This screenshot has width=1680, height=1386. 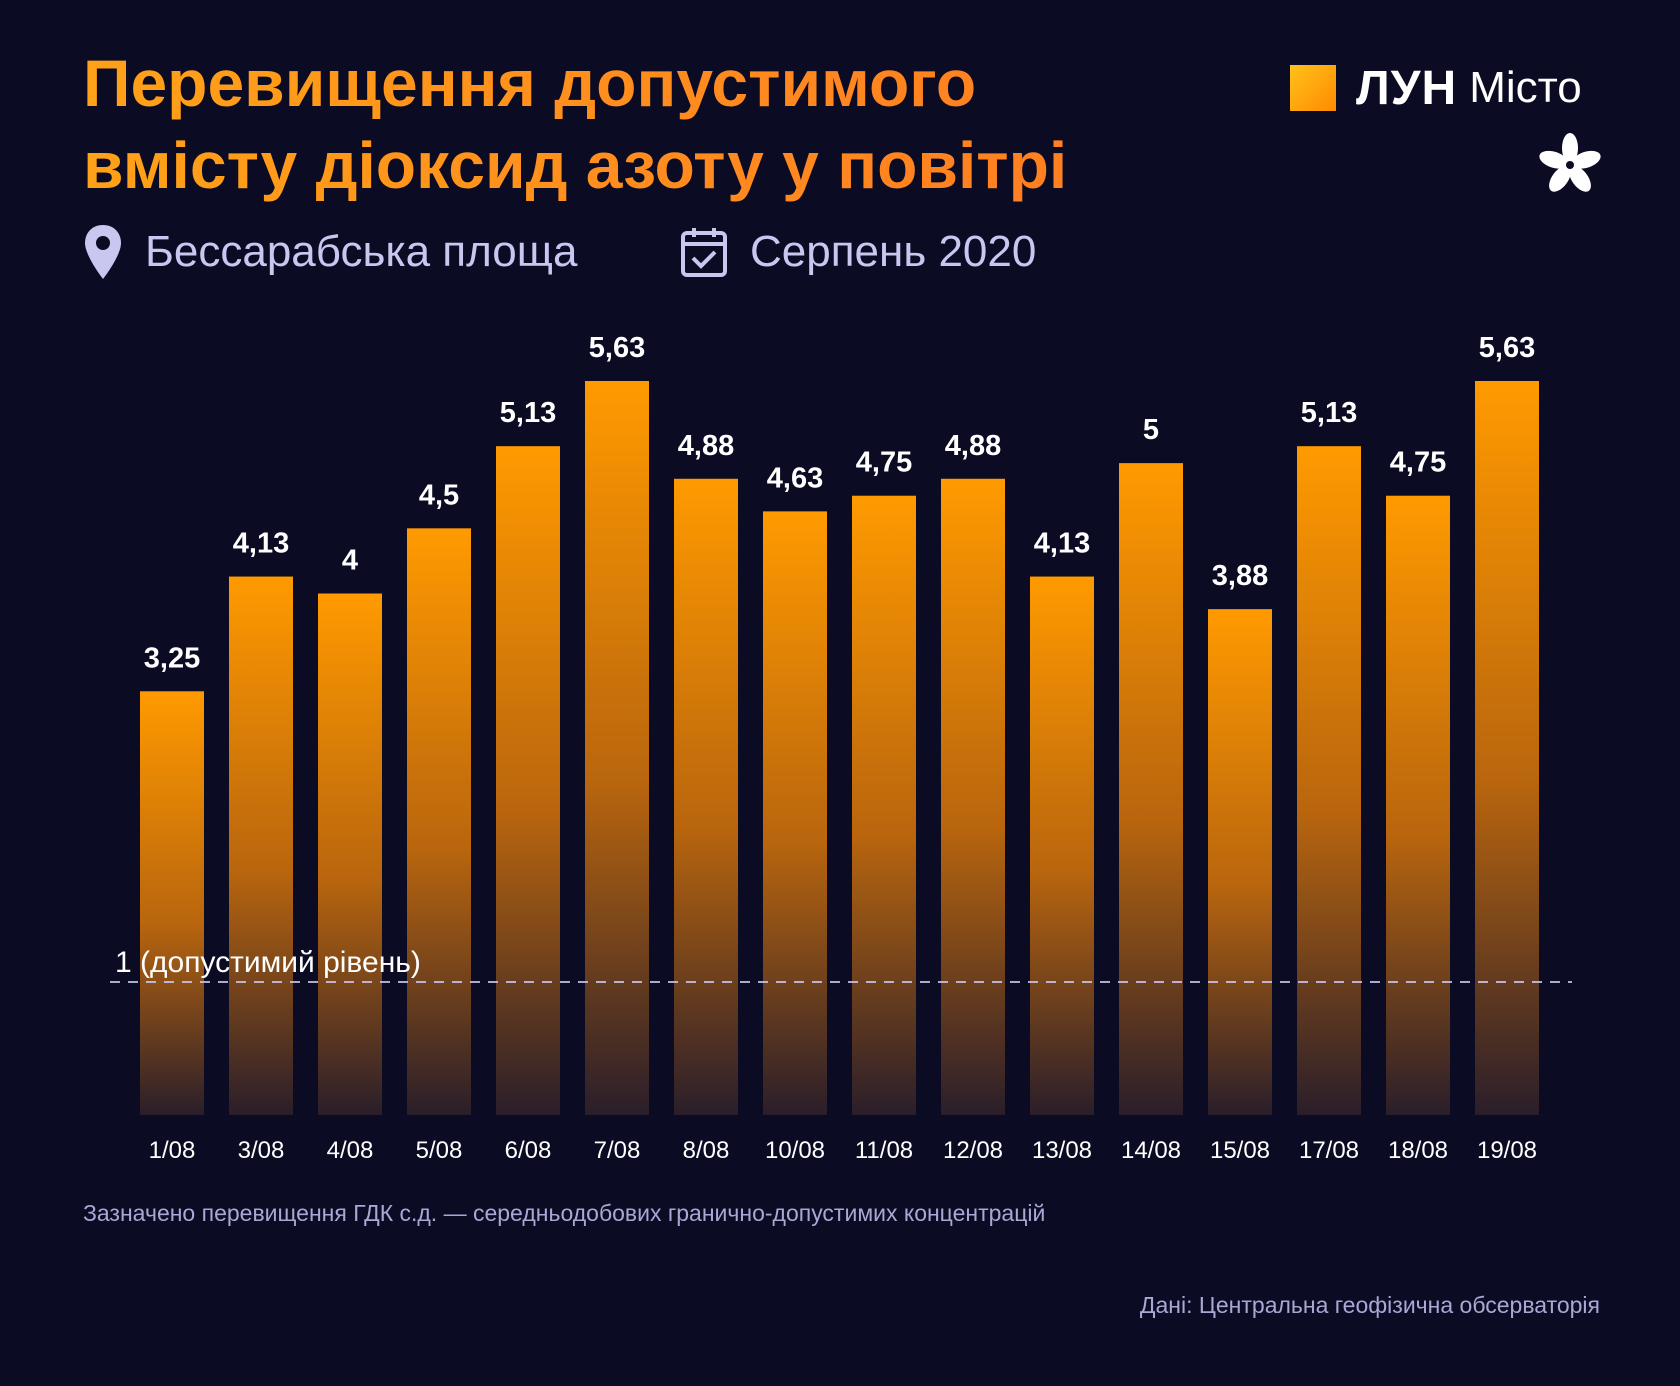 What do you see at coordinates (1407, 88) in the screenshot?
I see `logo-lun: ЛУН` at bounding box center [1407, 88].